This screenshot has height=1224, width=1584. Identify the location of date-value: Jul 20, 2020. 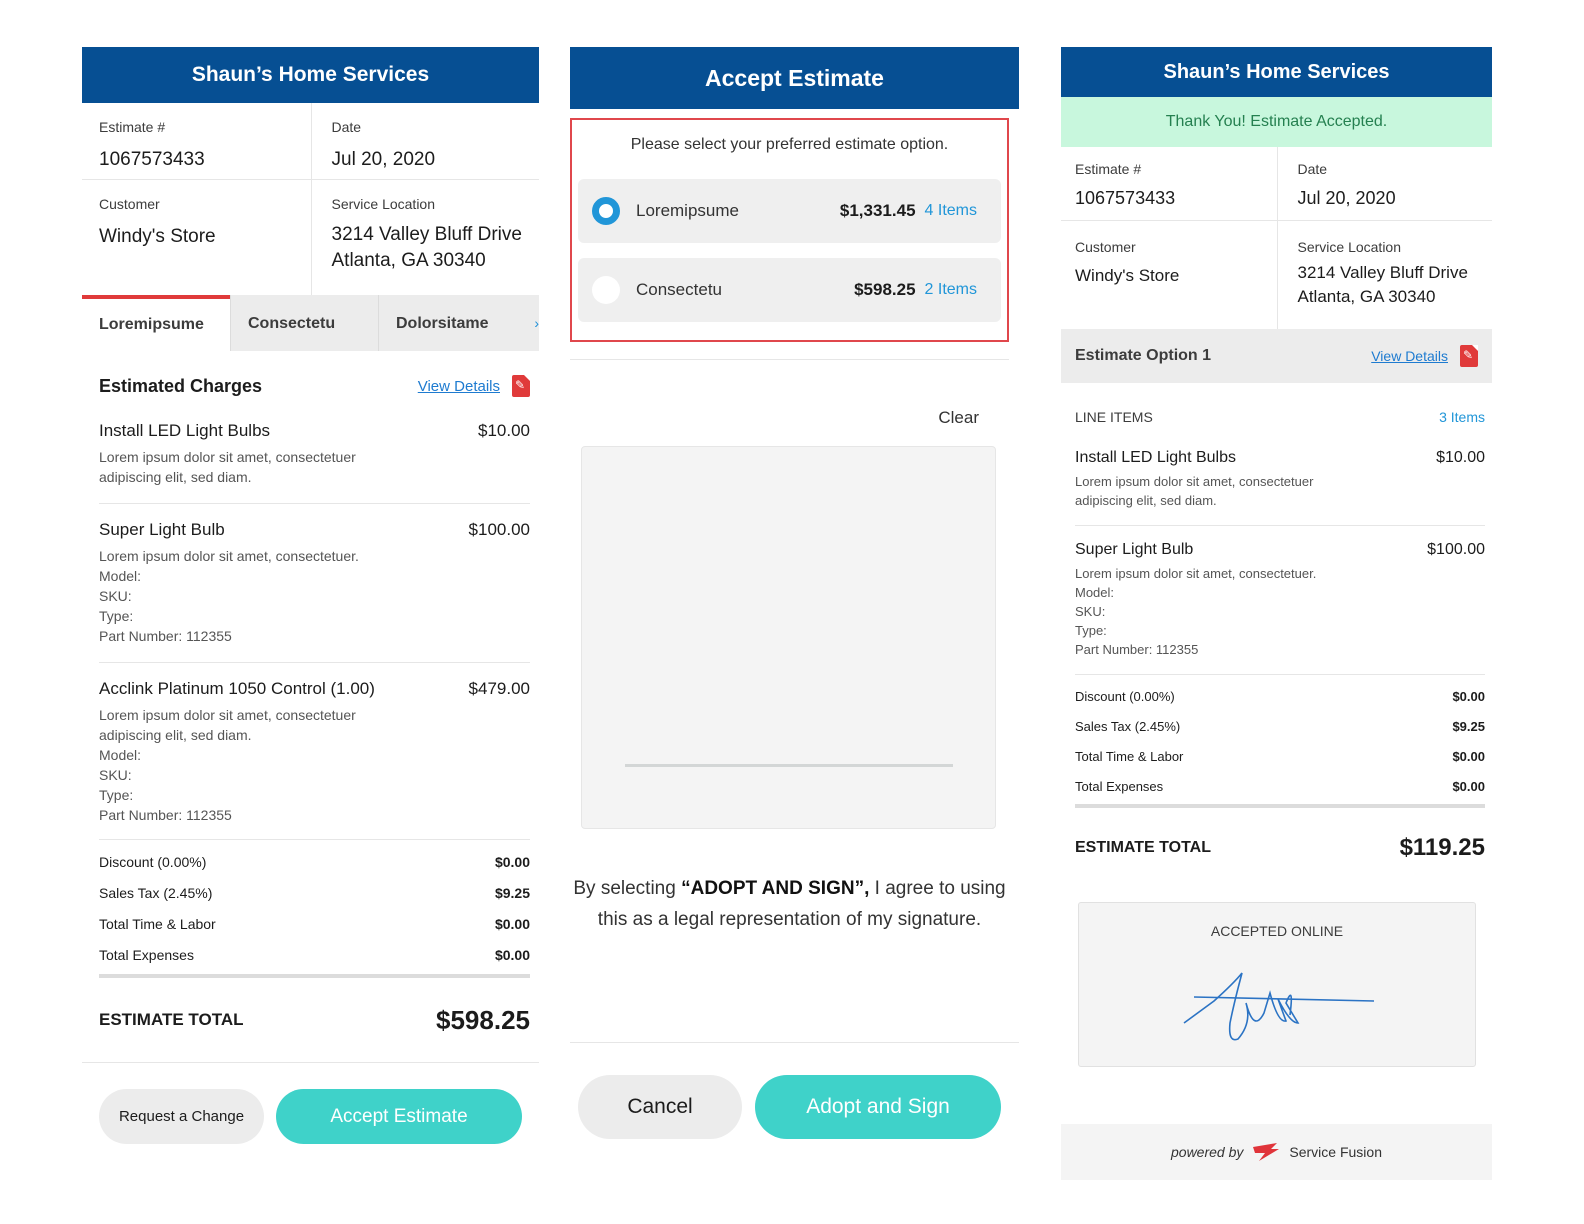
(1346, 198).